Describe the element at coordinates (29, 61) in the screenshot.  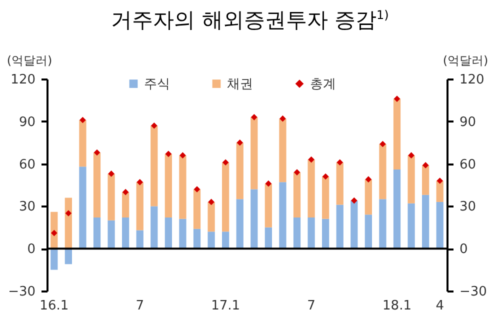
I see `y-axis-title: (억달러)` at that location.